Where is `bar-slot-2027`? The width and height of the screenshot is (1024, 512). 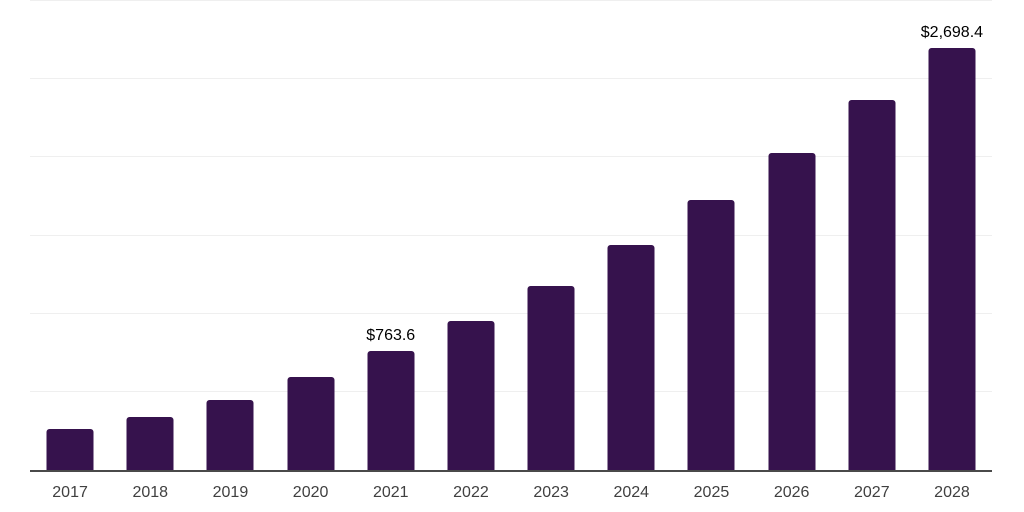
bar-slot-2027 is located at coordinates (872, 235).